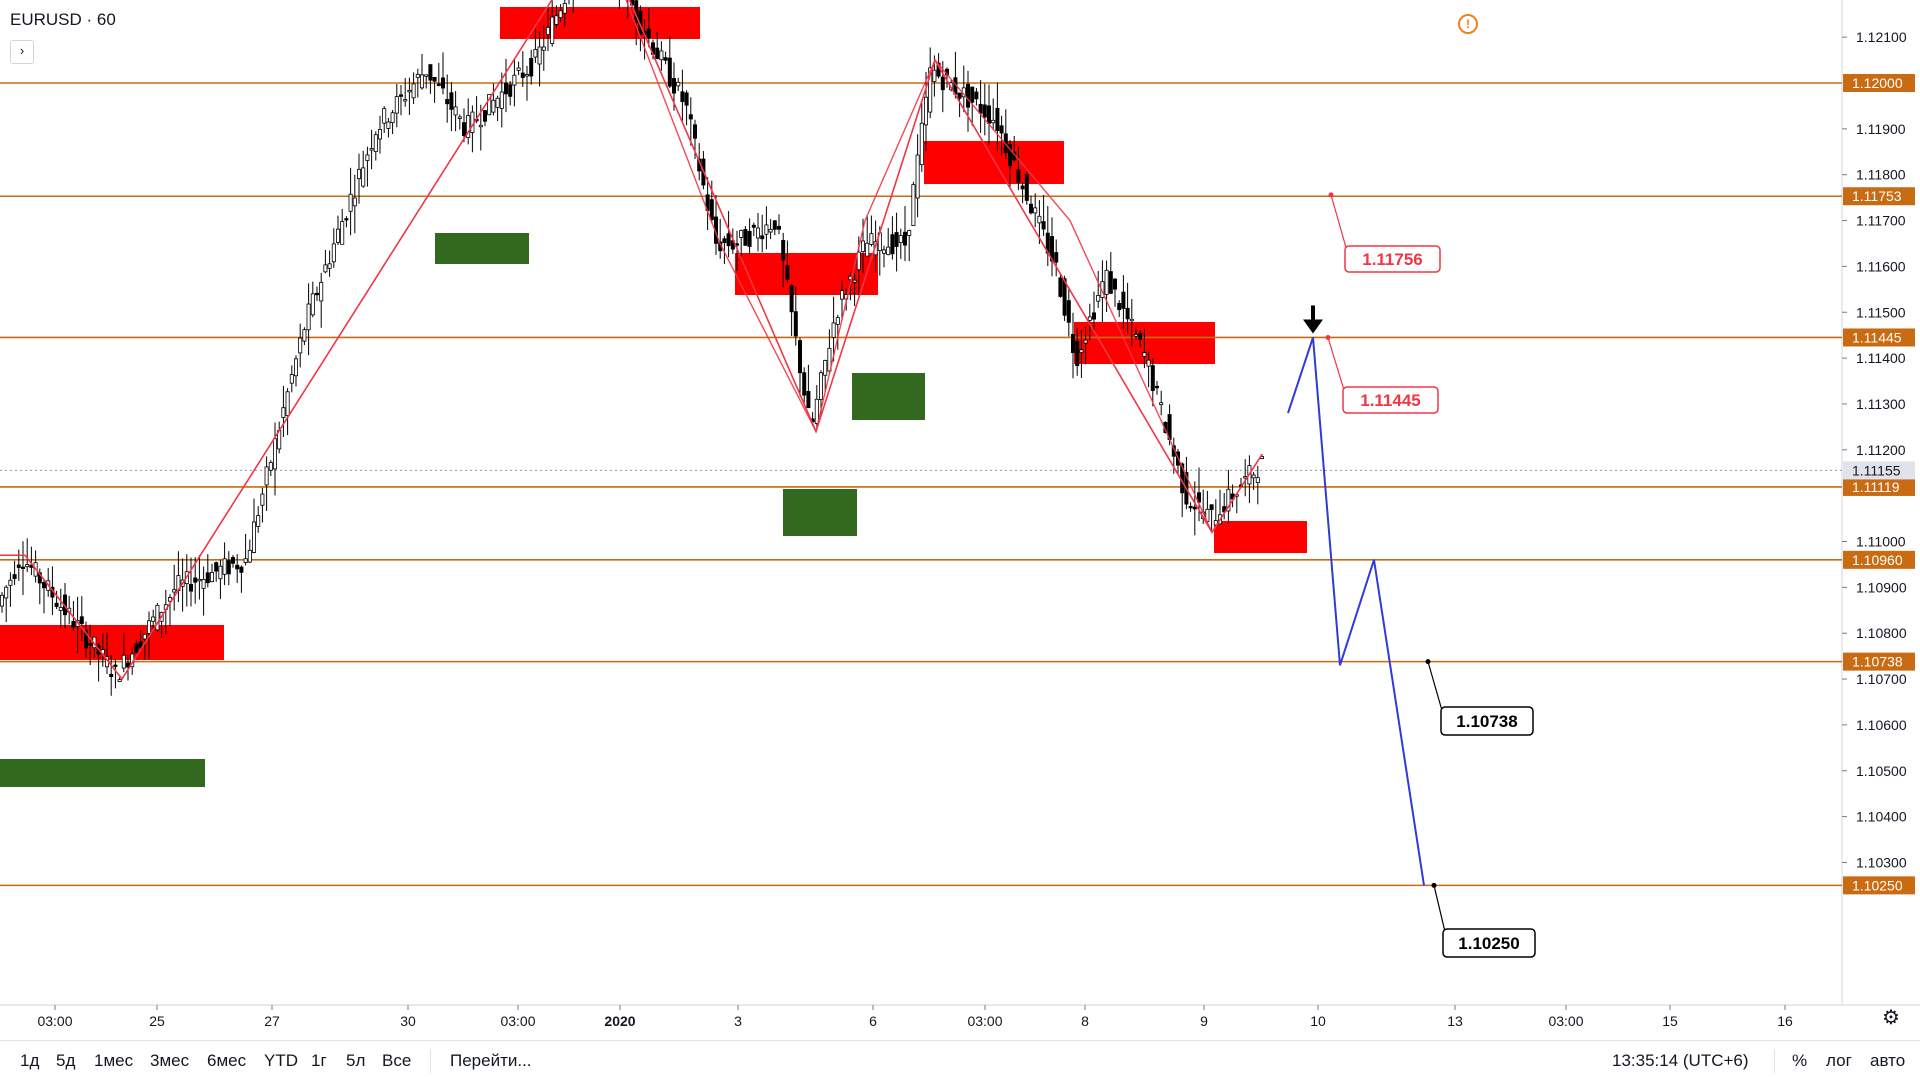 The image size is (1920, 1081). I want to click on projection-layer, so click(1356, 595).